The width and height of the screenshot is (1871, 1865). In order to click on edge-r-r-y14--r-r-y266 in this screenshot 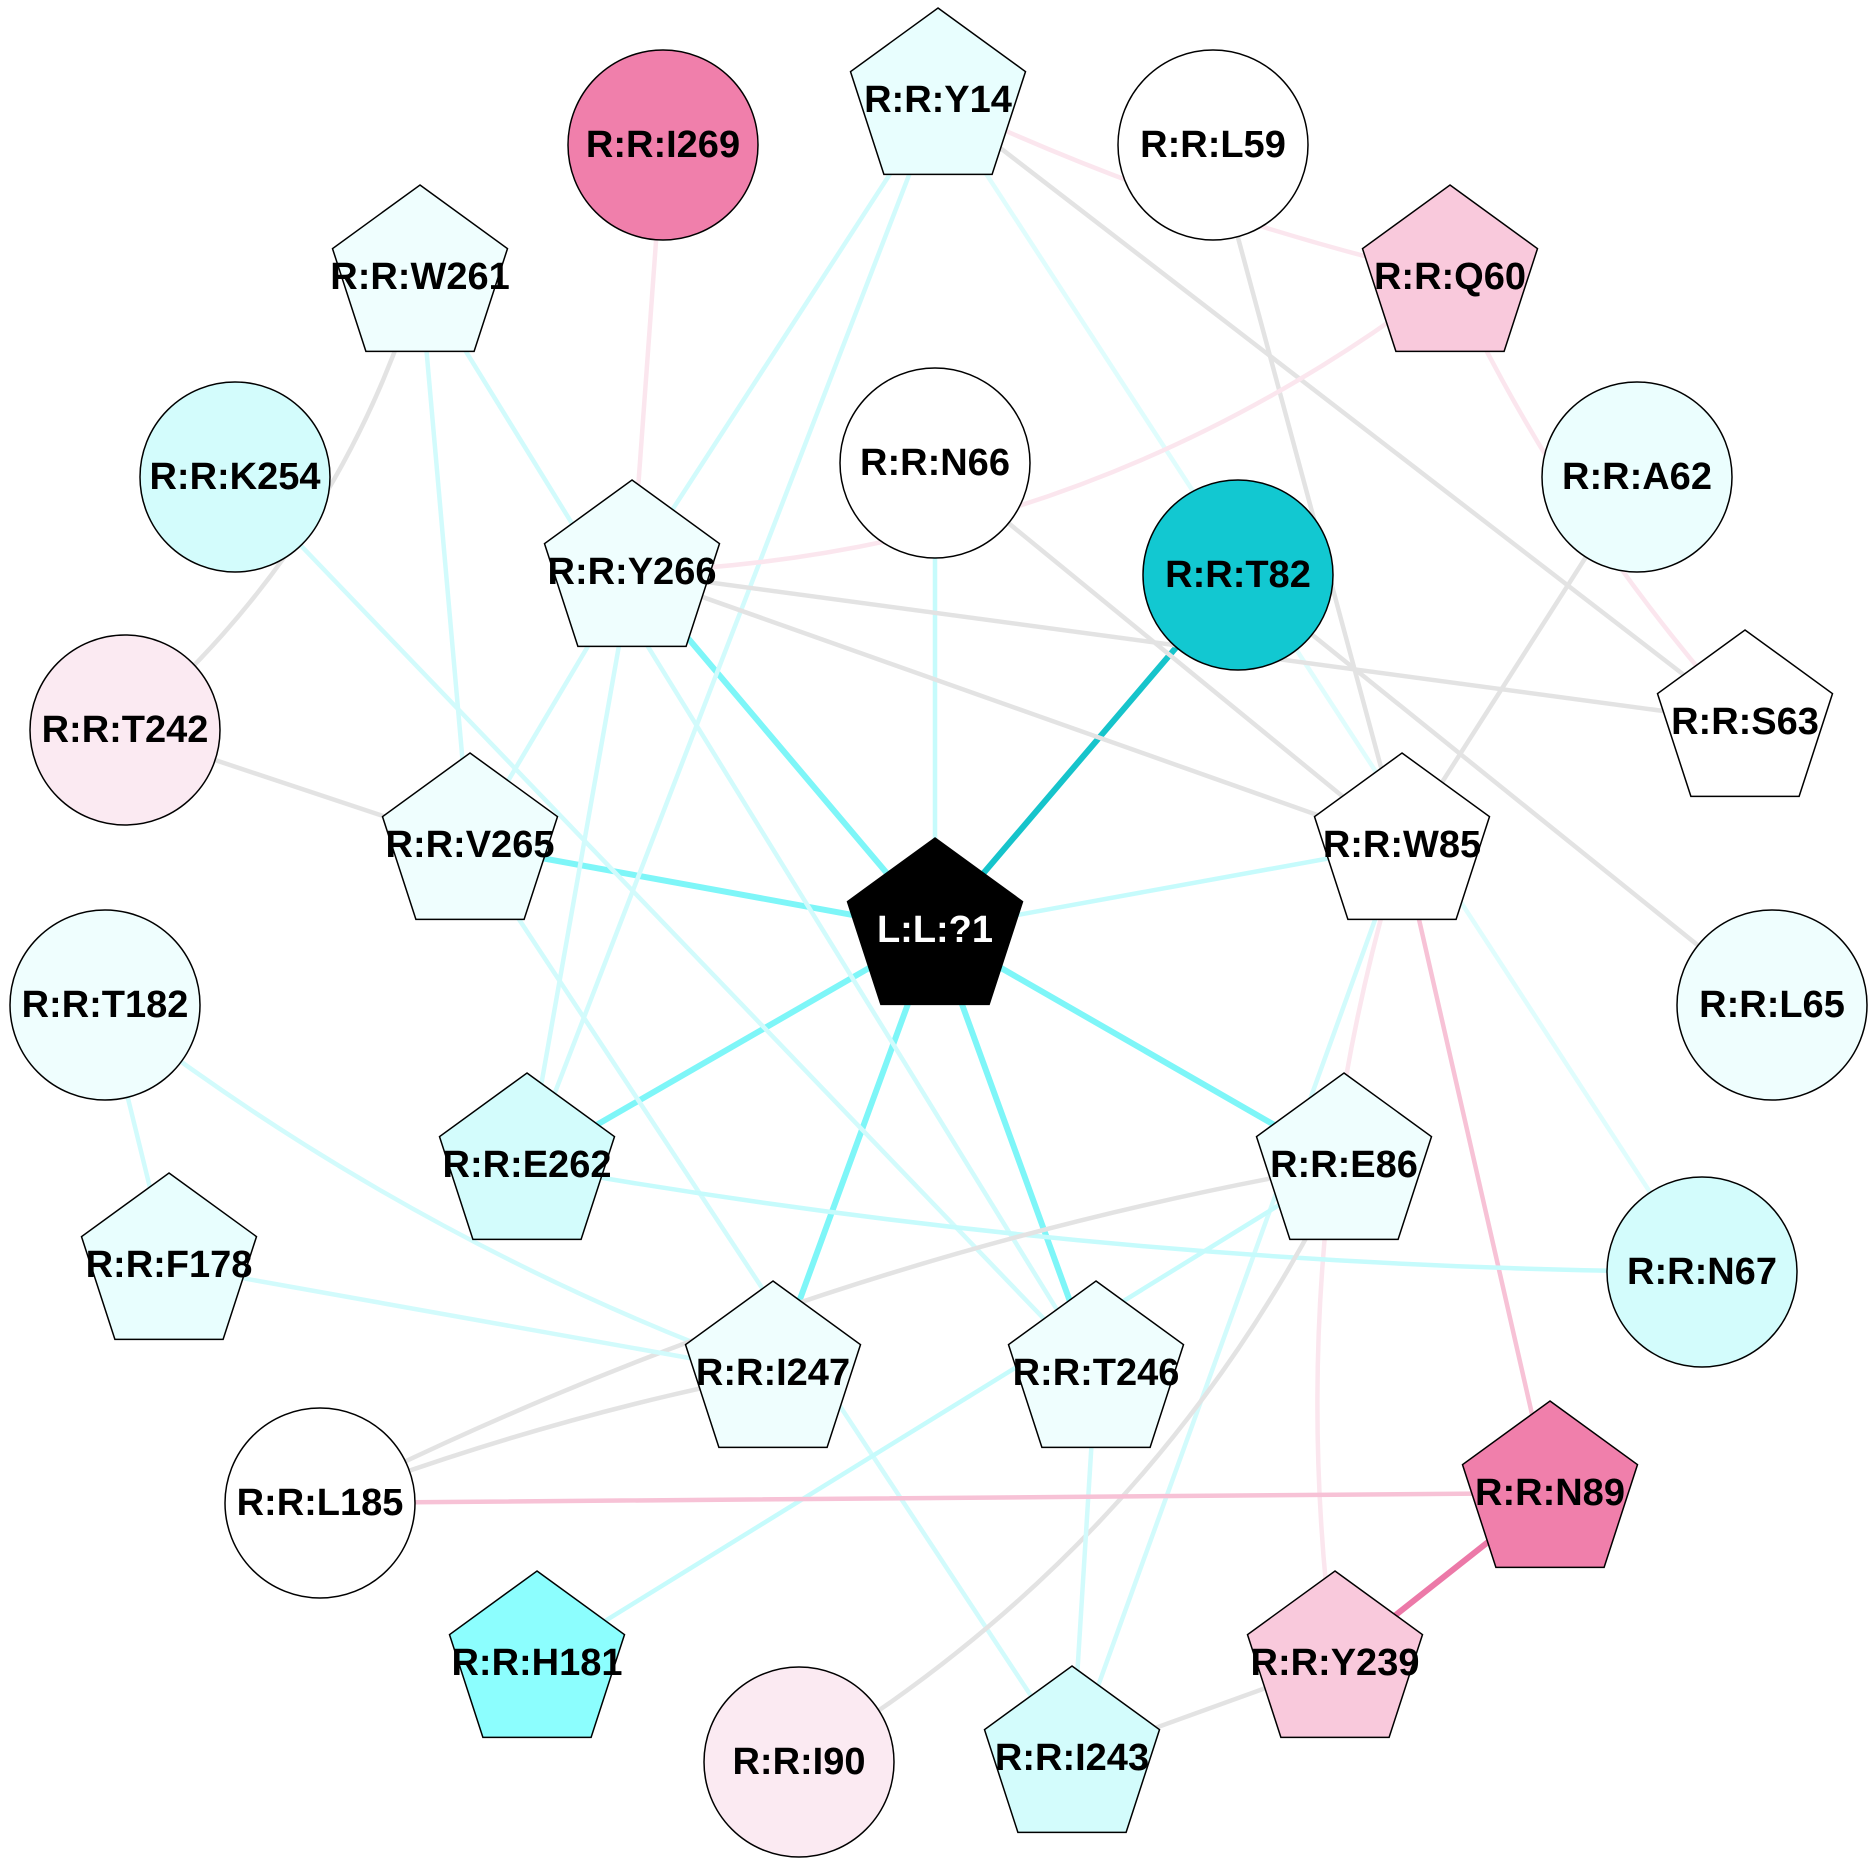, I will do `click(785, 336)`.